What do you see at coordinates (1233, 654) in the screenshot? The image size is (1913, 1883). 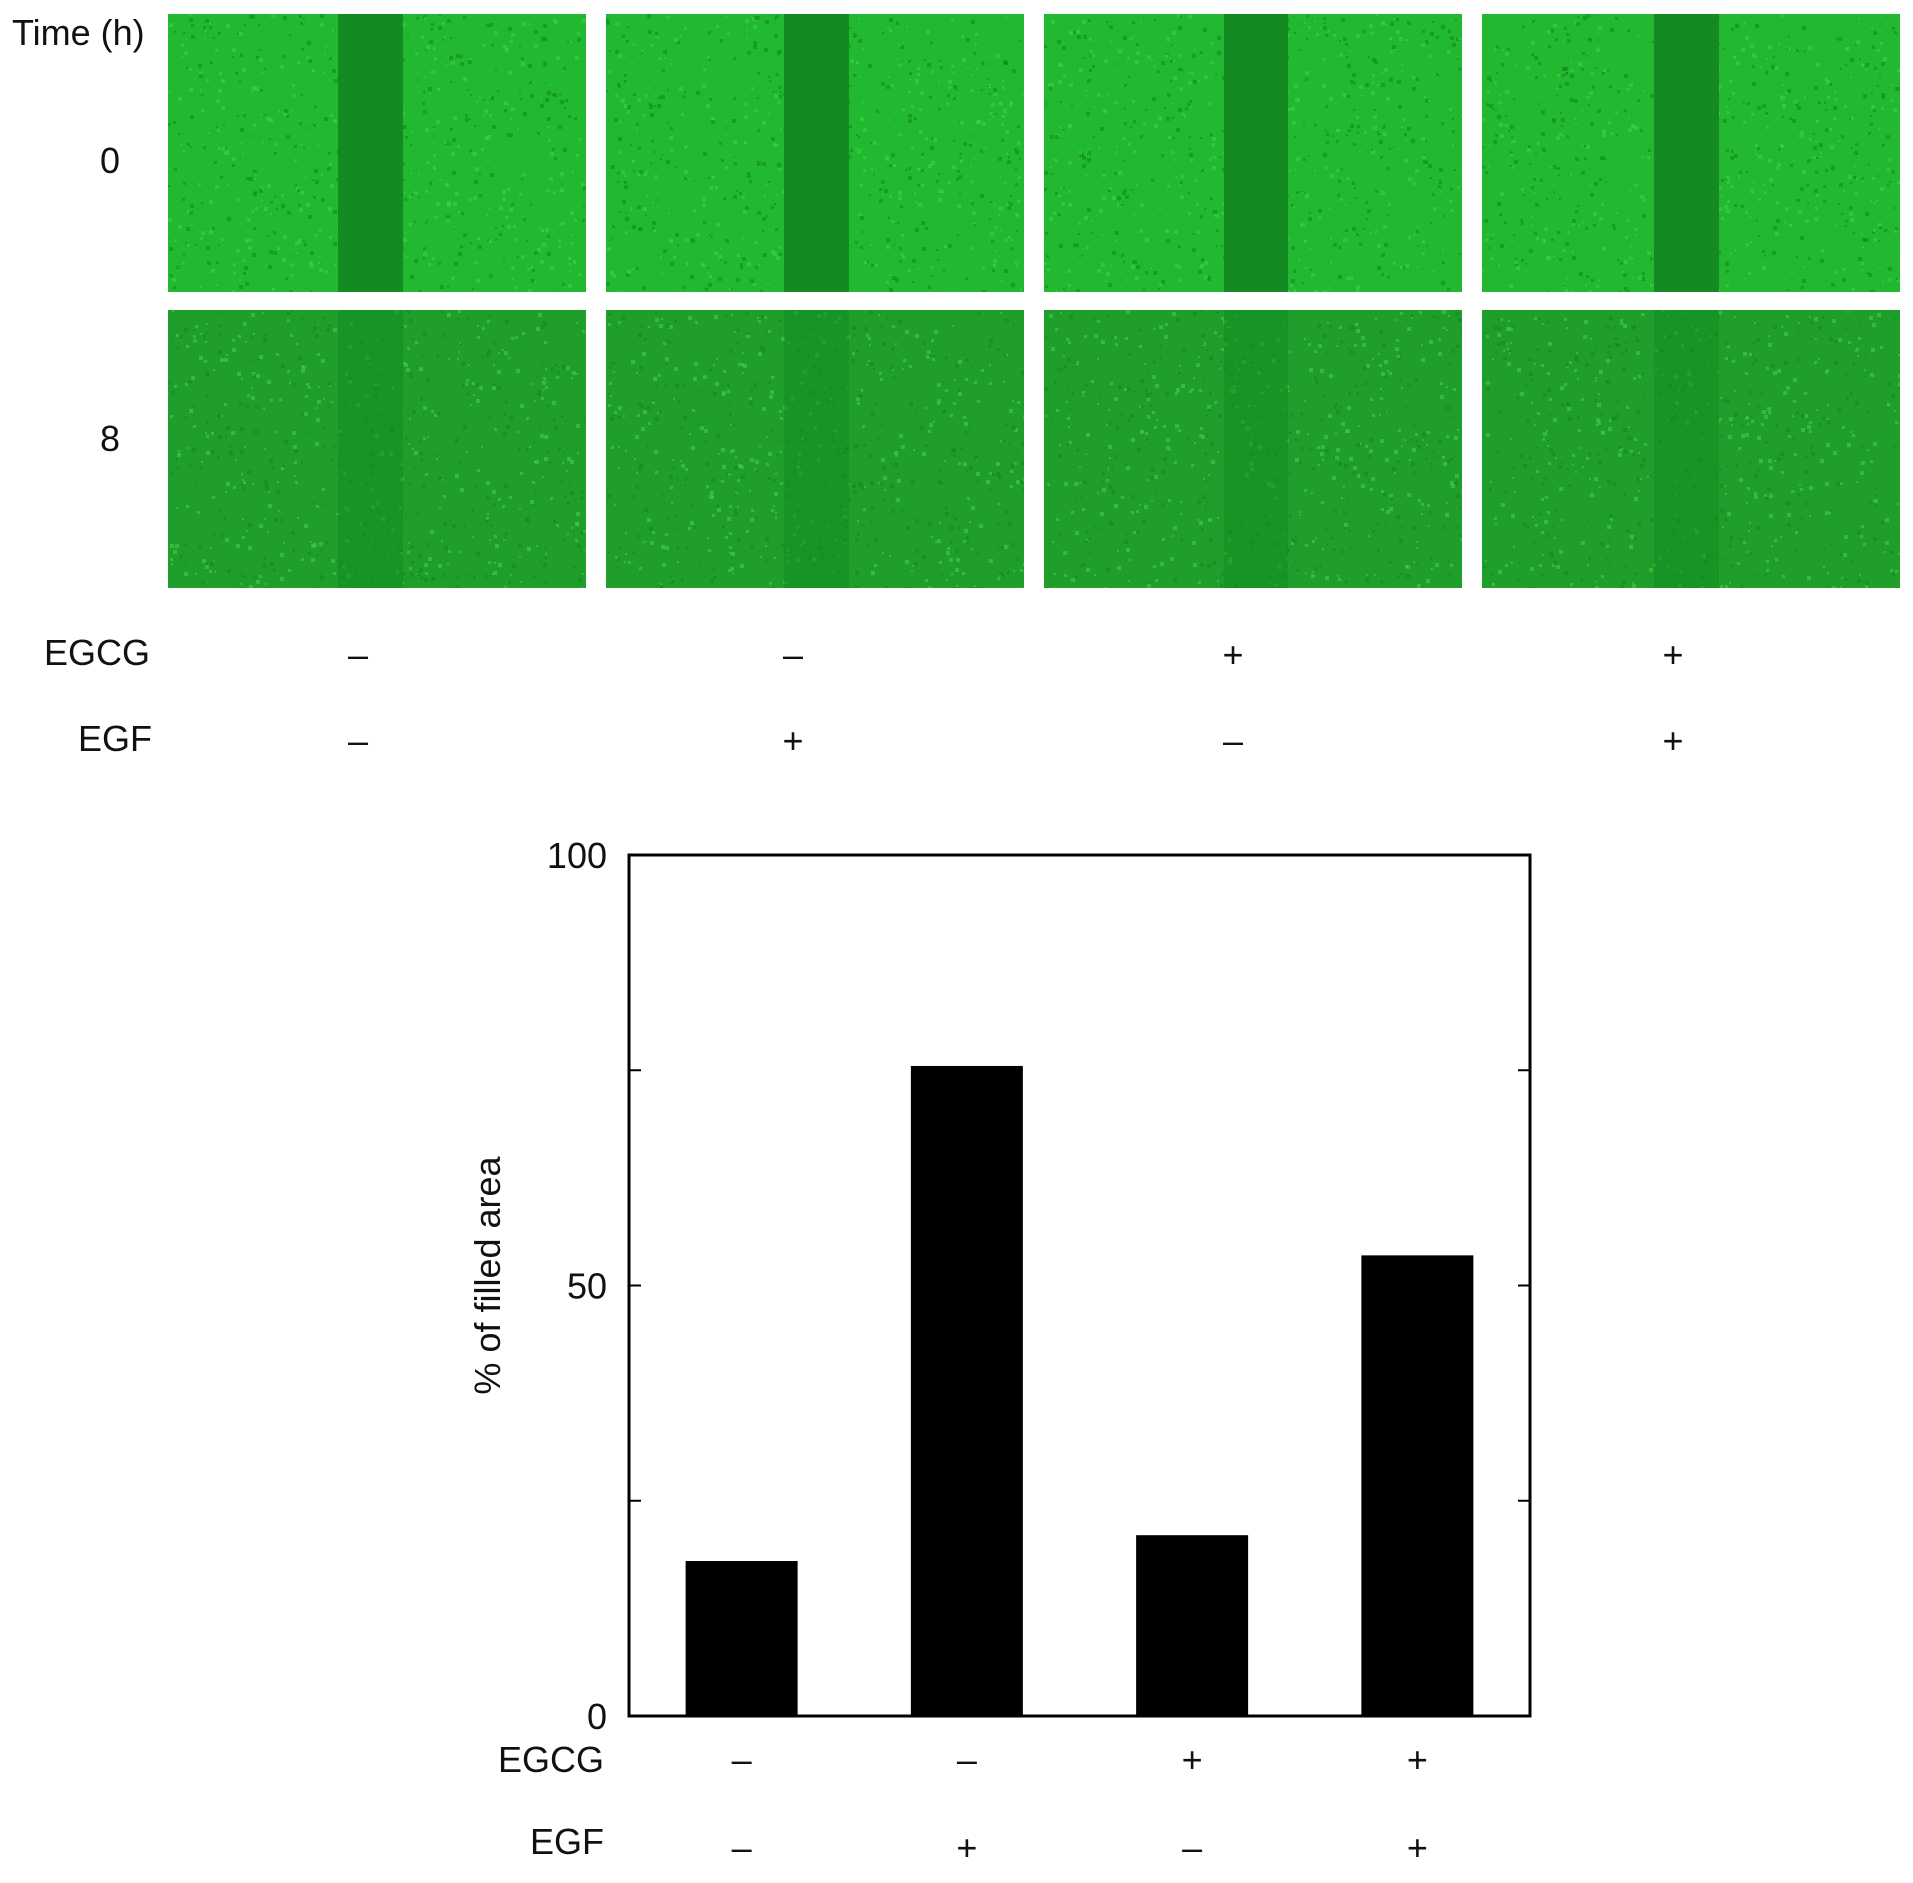 I see `egcg-sign-col-3: +` at bounding box center [1233, 654].